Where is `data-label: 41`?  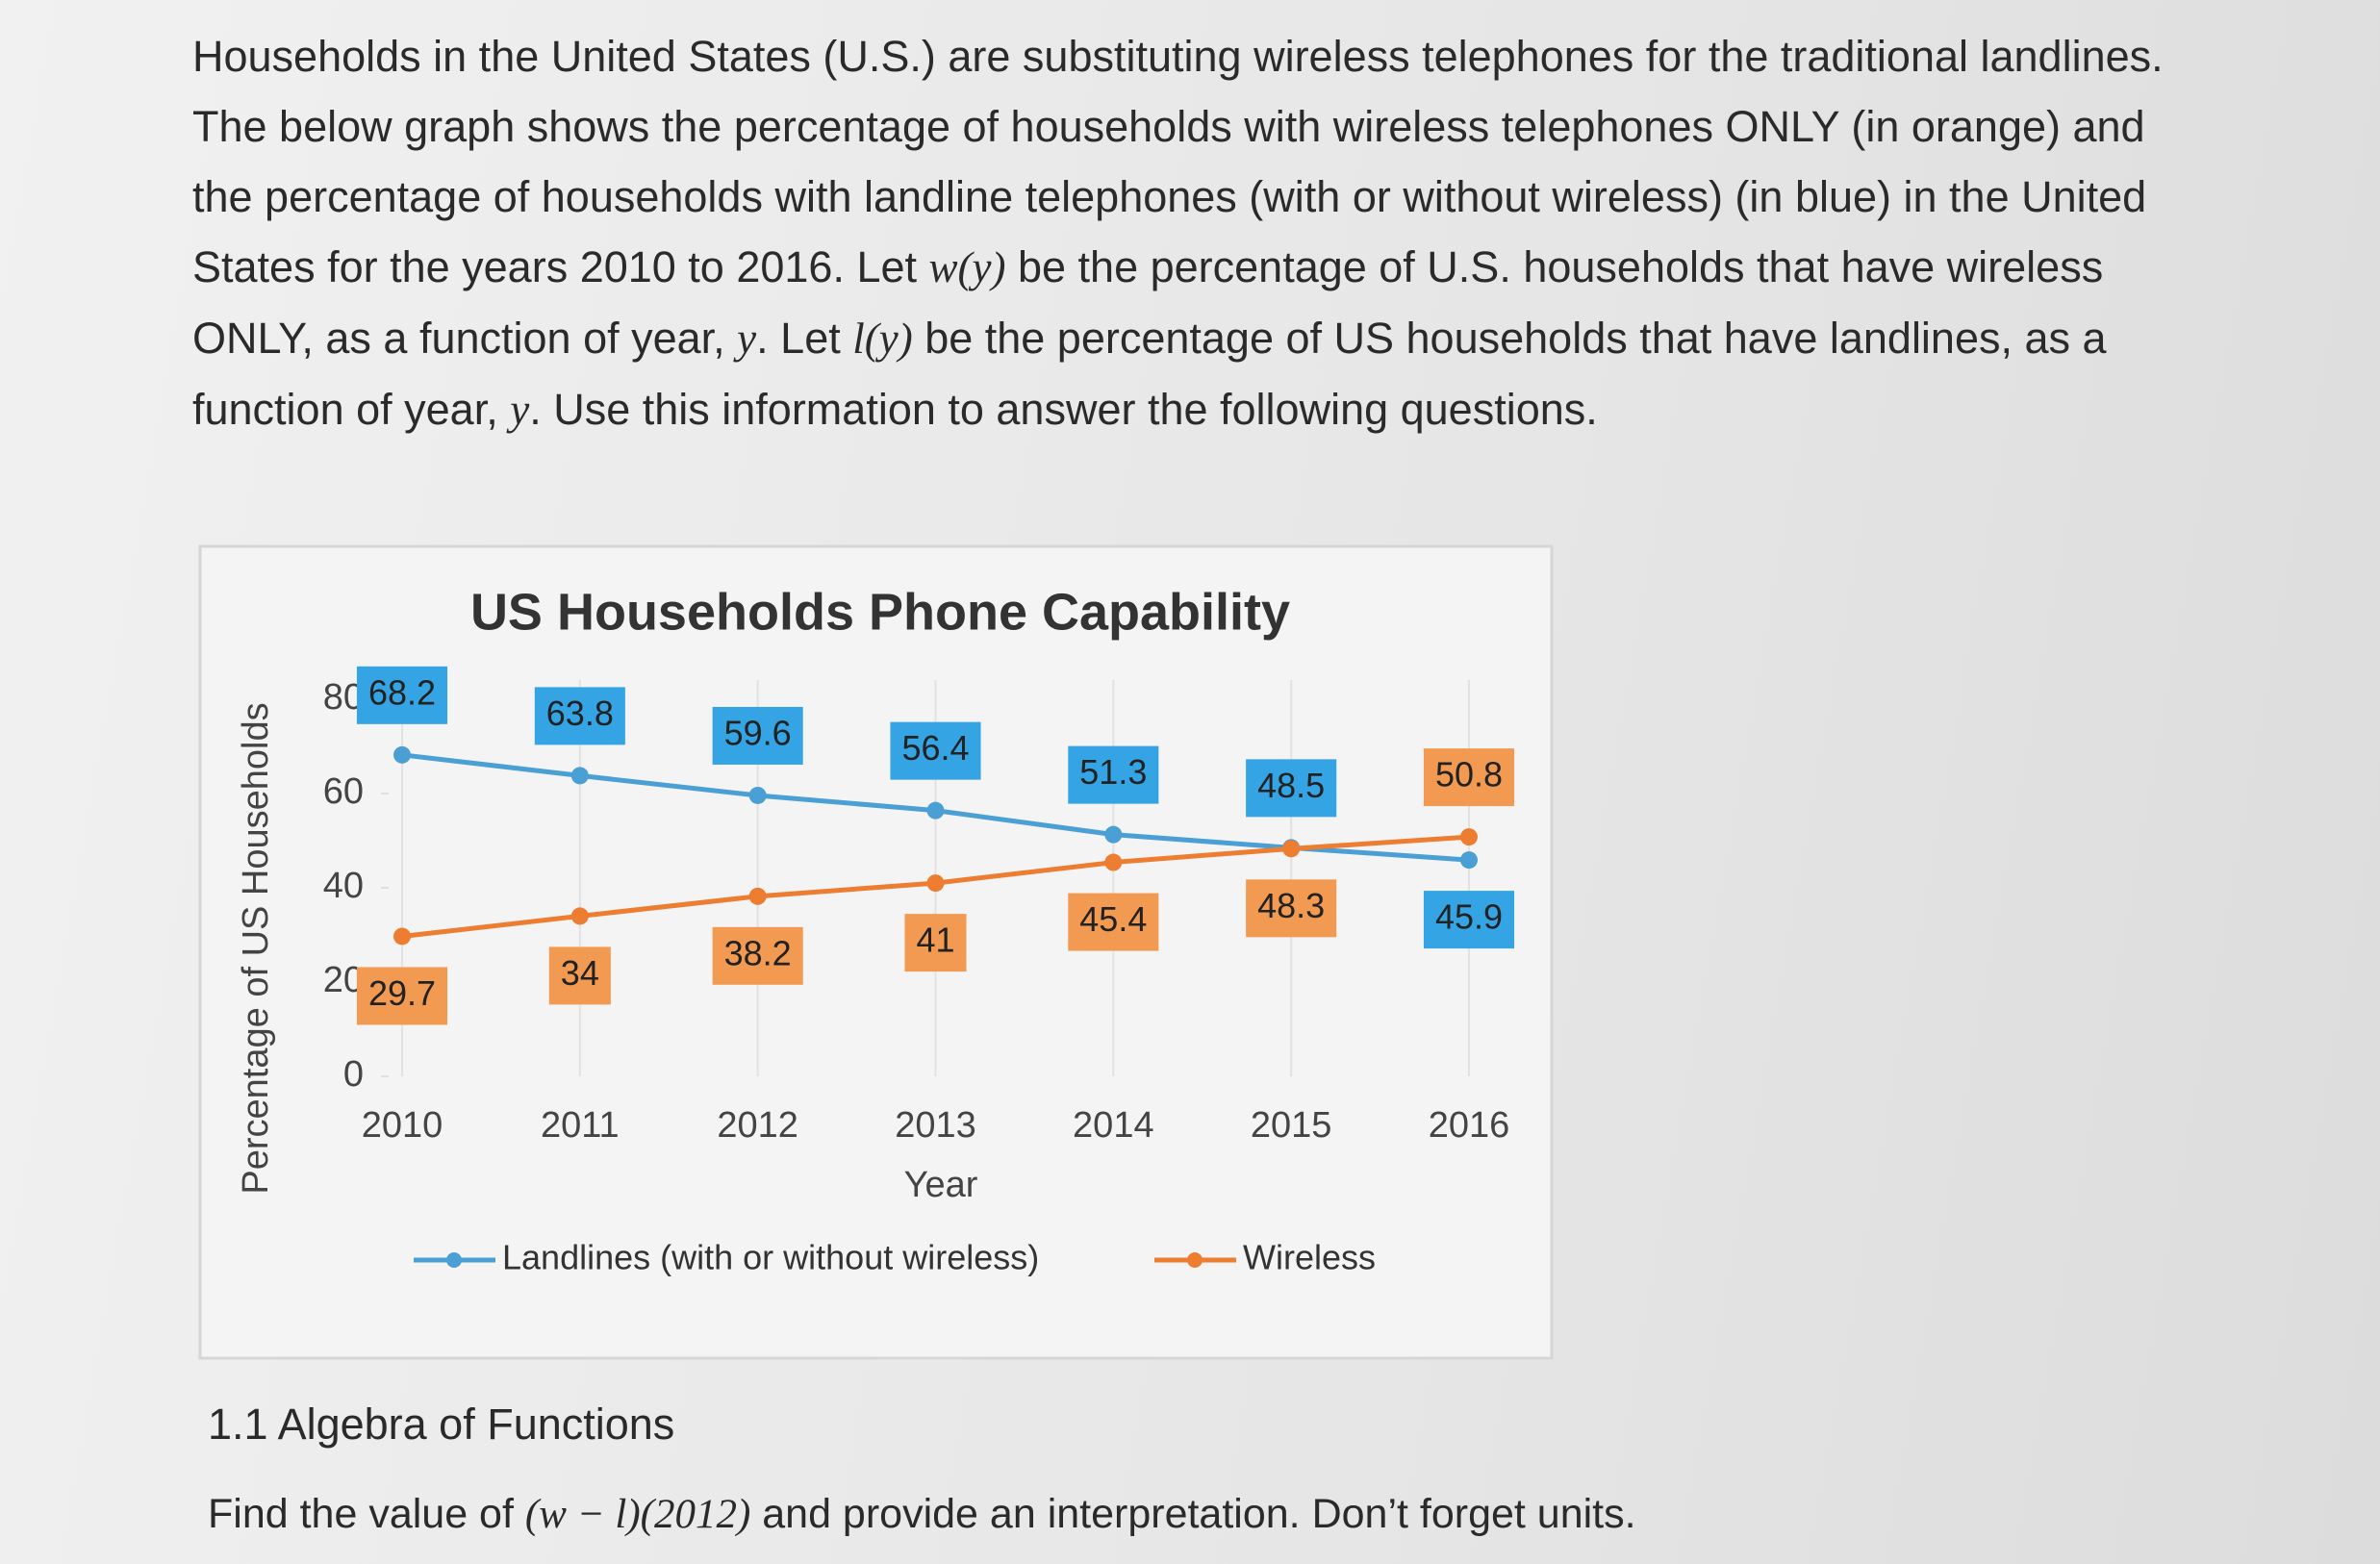
data-label: 41 is located at coordinates (935, 940).